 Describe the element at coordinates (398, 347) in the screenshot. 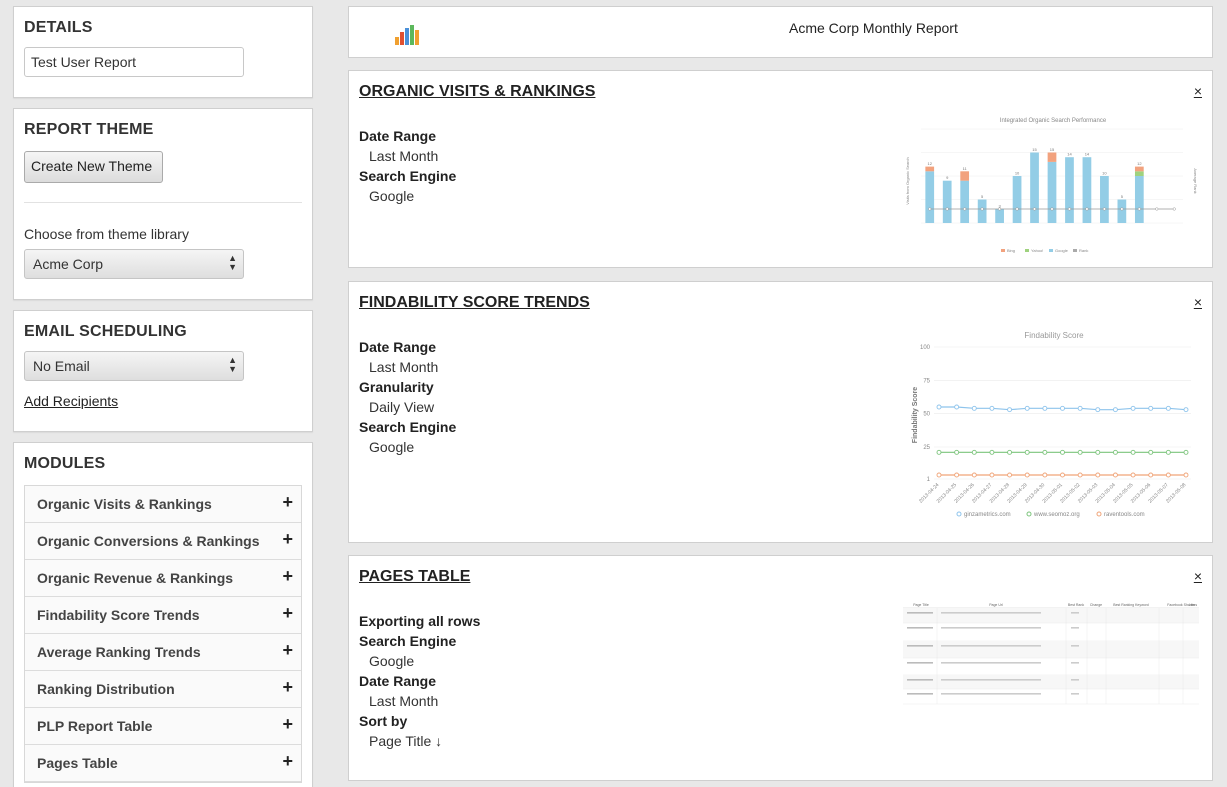

I see `param-label: Date Range` at that location.